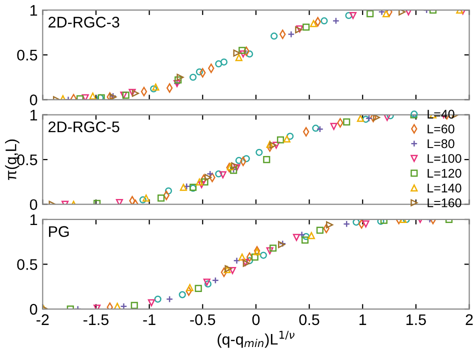 The image size is (474, 361). What do you see at coordinates (149, 319) in the screenshot?
I see `x-tick-label: -1` at bounding box center [149, 319].